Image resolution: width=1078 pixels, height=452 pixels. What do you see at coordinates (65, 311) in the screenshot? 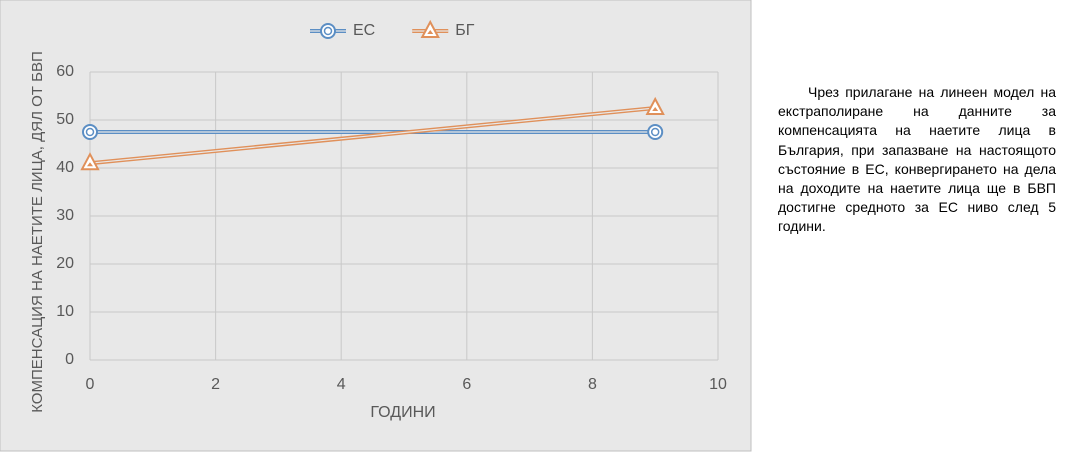
I see `y-tick-label: 10` at bounding box center [65, 311].